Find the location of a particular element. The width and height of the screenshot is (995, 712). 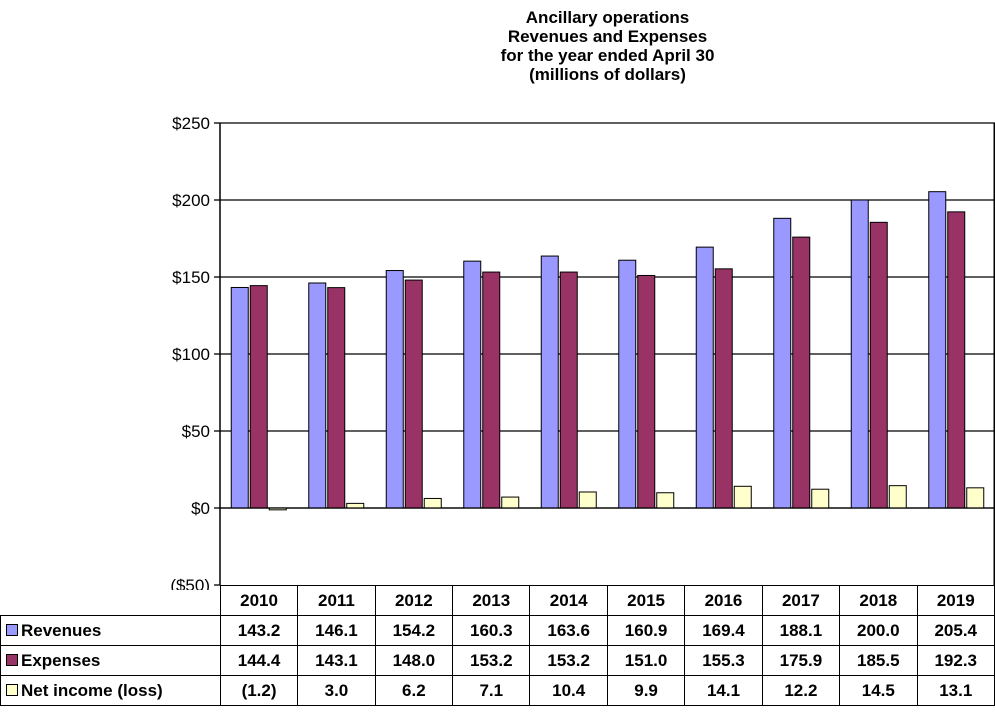

bar-net-income-loss-2014 is located at coordinates (587, 500).